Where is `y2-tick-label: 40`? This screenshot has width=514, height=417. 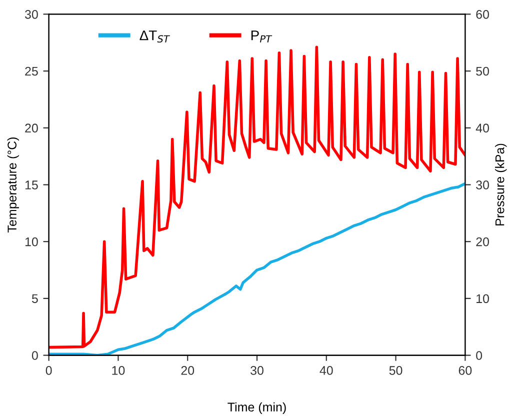
y2-tick-label: 40 is located at coordinates (482, 128).